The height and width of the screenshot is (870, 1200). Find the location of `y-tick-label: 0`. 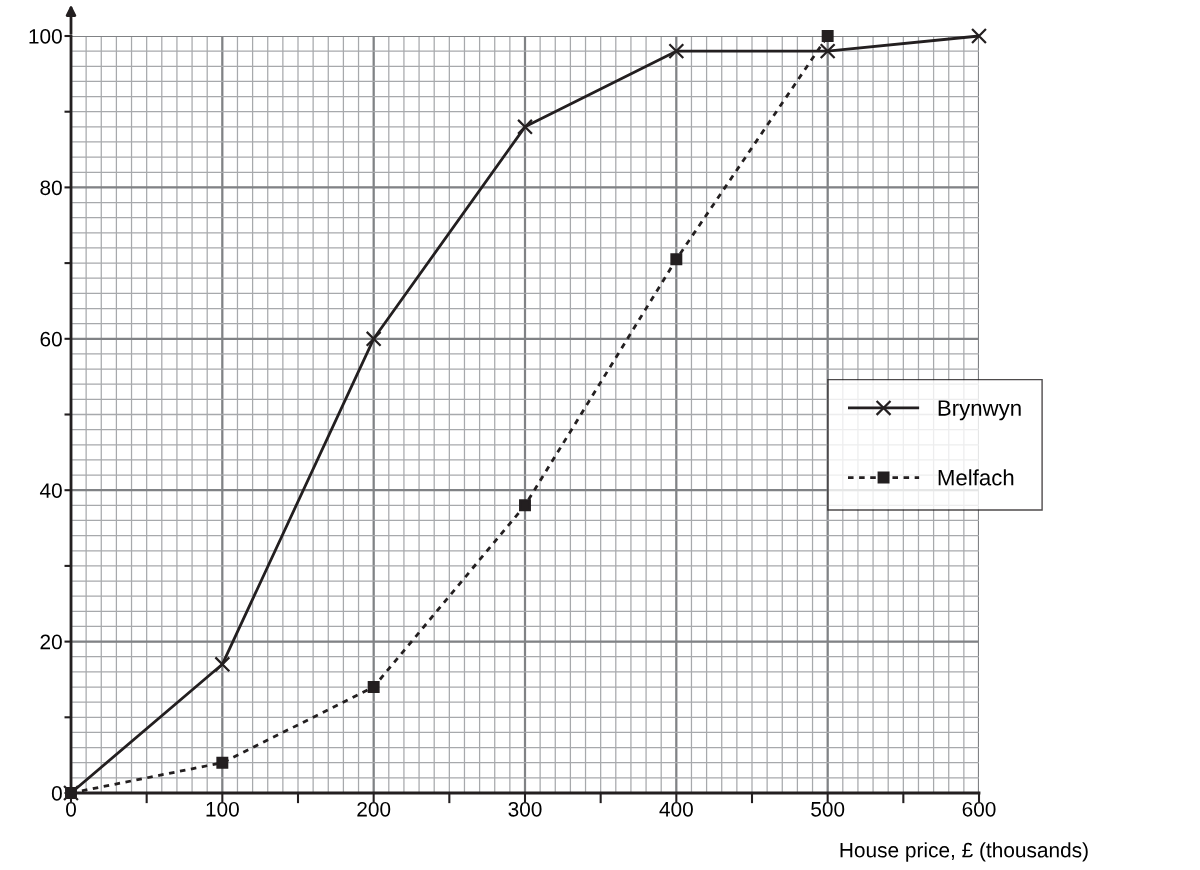

y-tick-label: 0 is located at coordinates (56, 793).